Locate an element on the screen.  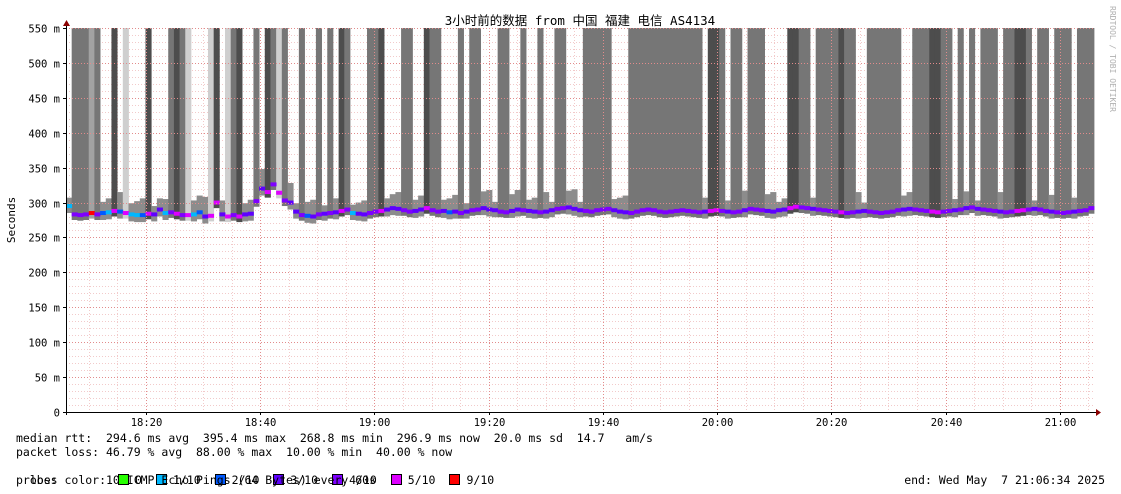
y-tick-label: 0 is located at coordinates (57, 414).